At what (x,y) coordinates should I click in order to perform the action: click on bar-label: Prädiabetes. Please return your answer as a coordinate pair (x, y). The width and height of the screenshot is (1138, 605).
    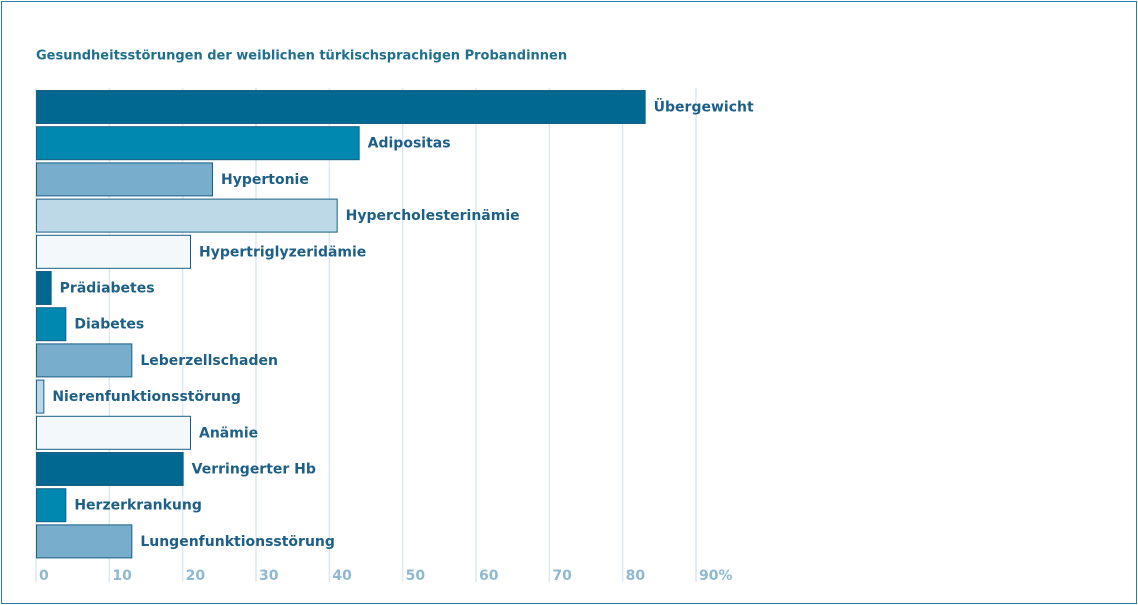
    Looking at the image, I should click on (107, 289).